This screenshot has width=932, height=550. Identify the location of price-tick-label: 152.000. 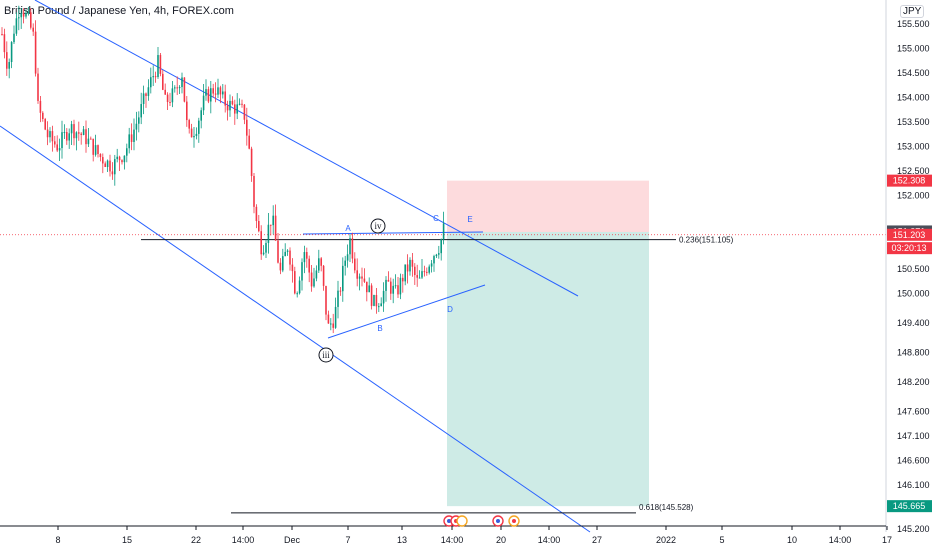
(913, 196).